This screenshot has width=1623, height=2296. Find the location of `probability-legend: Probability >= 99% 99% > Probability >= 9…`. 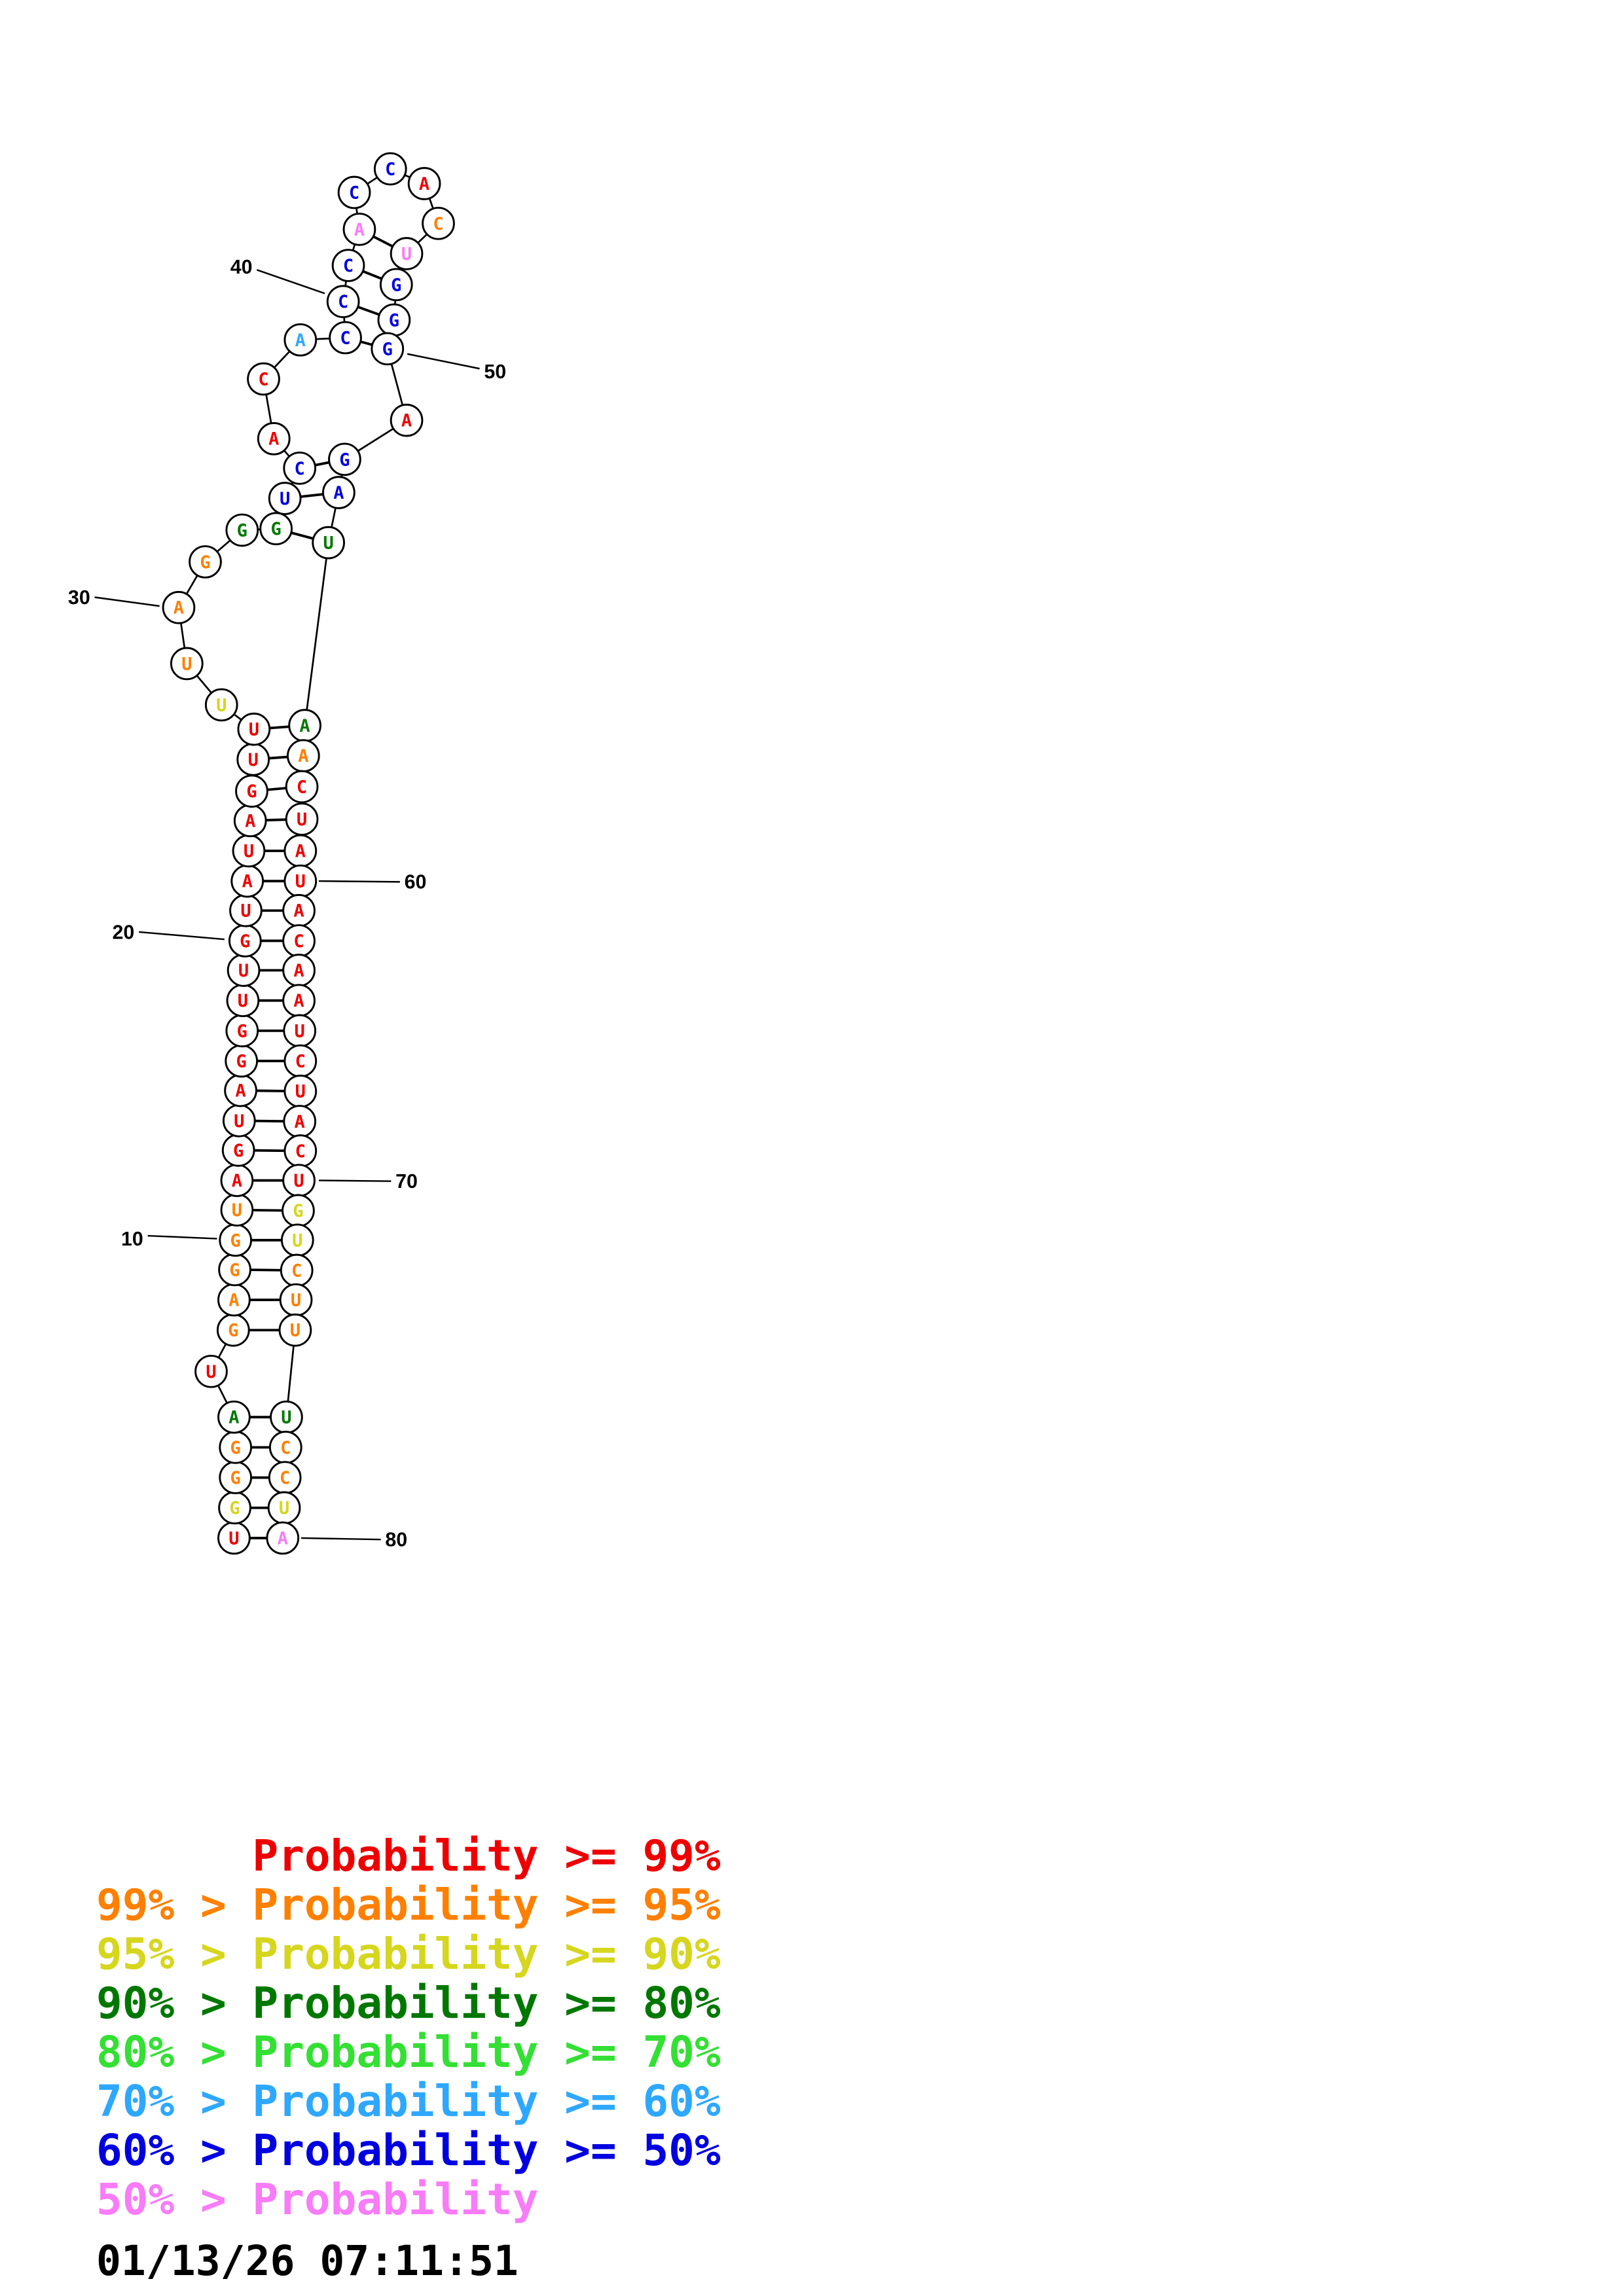

probability-legend: Probability >= 99% 99% > Probability >= 9… is located at coordinates (408, 2027).